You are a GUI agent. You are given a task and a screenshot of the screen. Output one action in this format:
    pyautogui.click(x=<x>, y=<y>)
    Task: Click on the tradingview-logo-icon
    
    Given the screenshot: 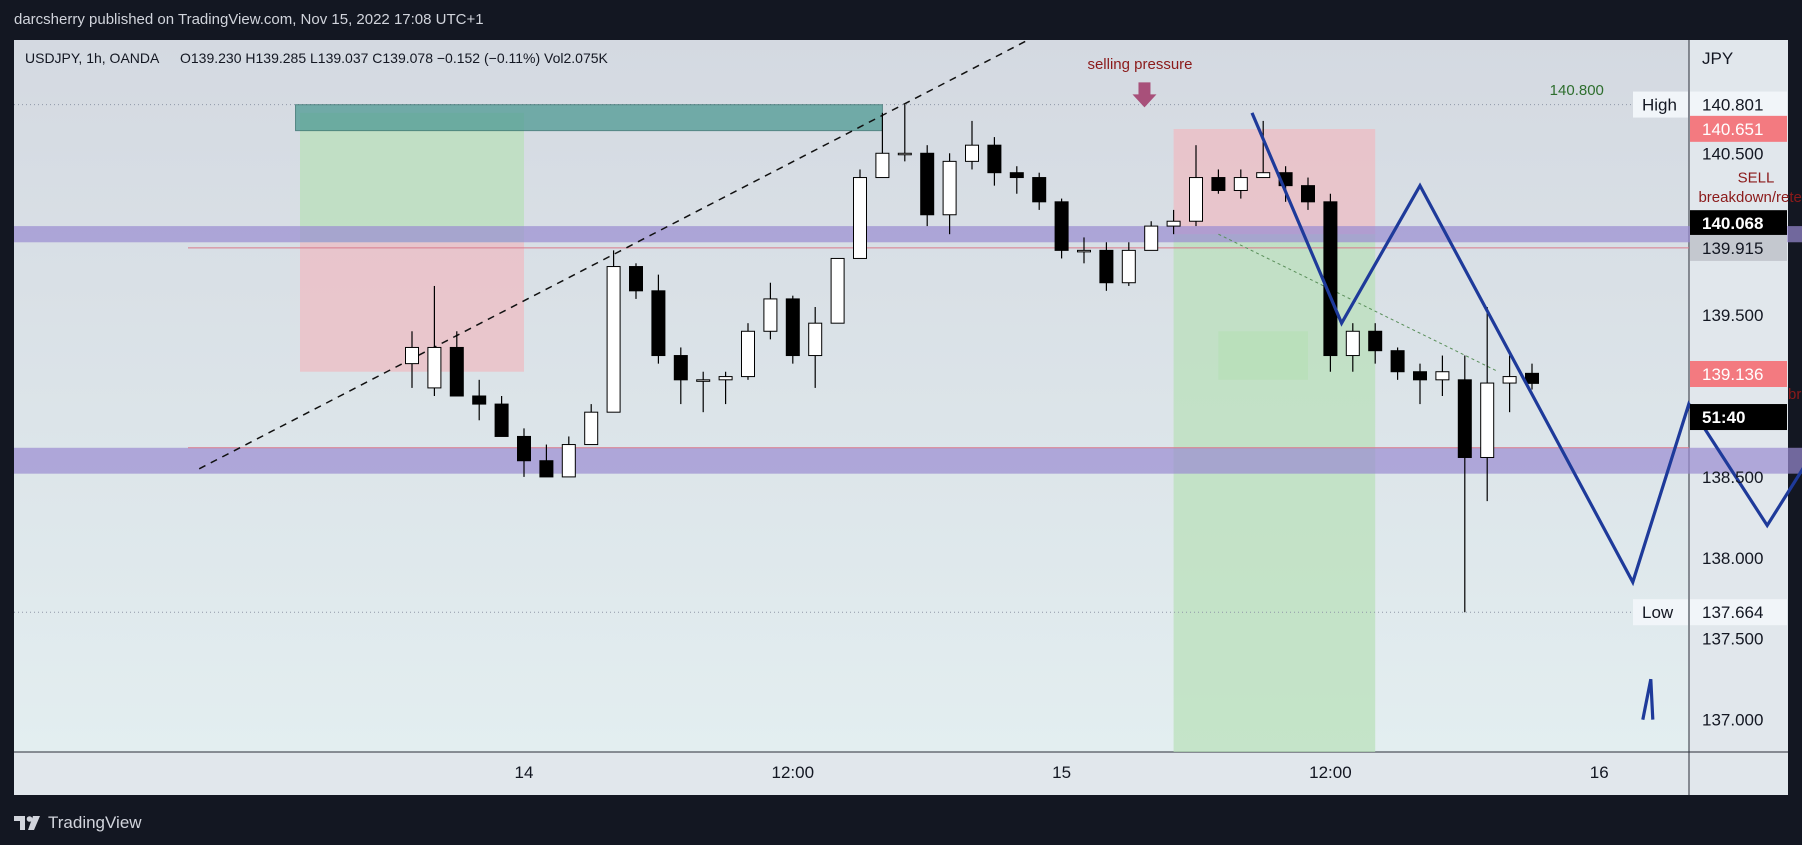 What is the action you would take?
    pyautogui.click(x=27, y=822)
    